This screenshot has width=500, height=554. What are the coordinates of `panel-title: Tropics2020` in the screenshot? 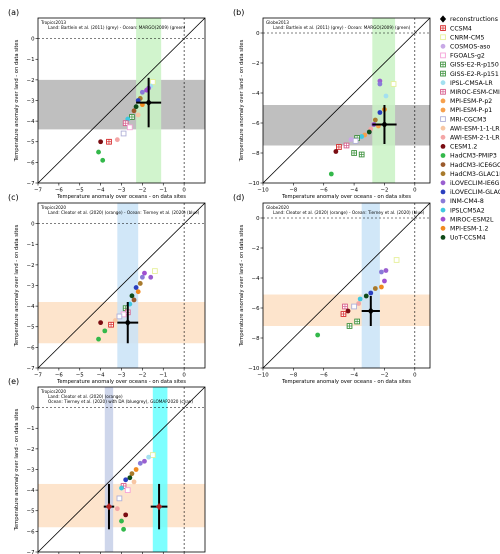 It's located at (53, 207).